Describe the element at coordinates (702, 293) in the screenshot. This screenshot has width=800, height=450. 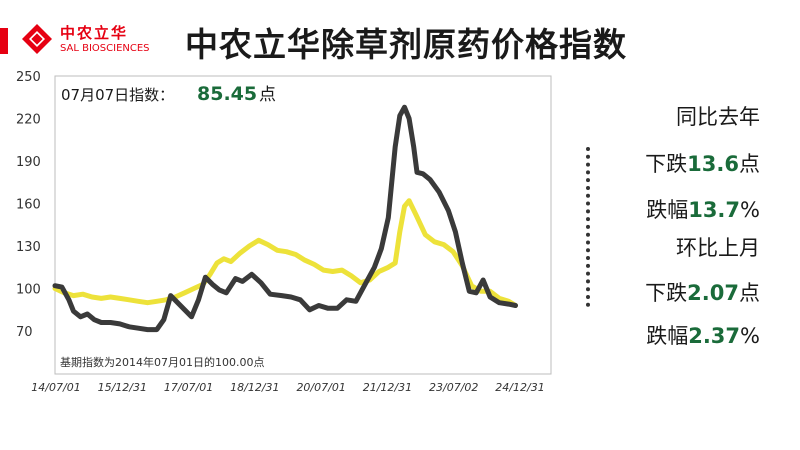
I see `mom-drop: 下跌2.07点` at that location.